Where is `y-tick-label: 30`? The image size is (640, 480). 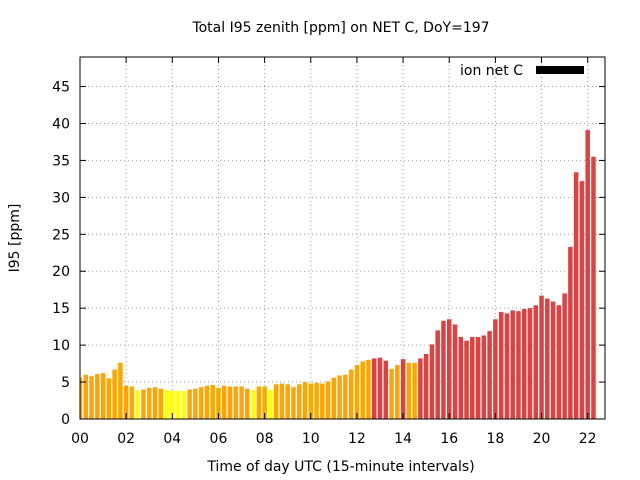 y-tick-label: 30 is located at coordinates (61, 198).